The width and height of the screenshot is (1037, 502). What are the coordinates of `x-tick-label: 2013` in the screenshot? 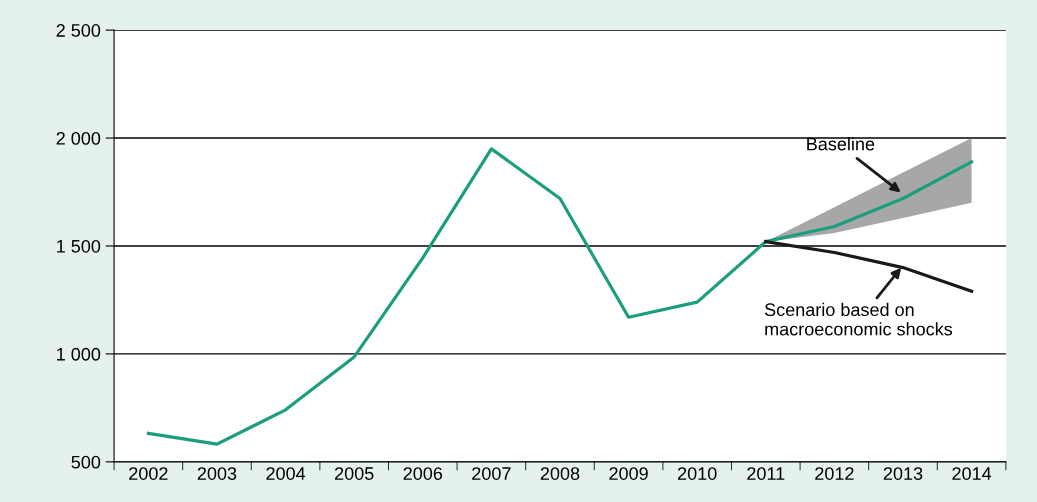 It's located at (903, 473).